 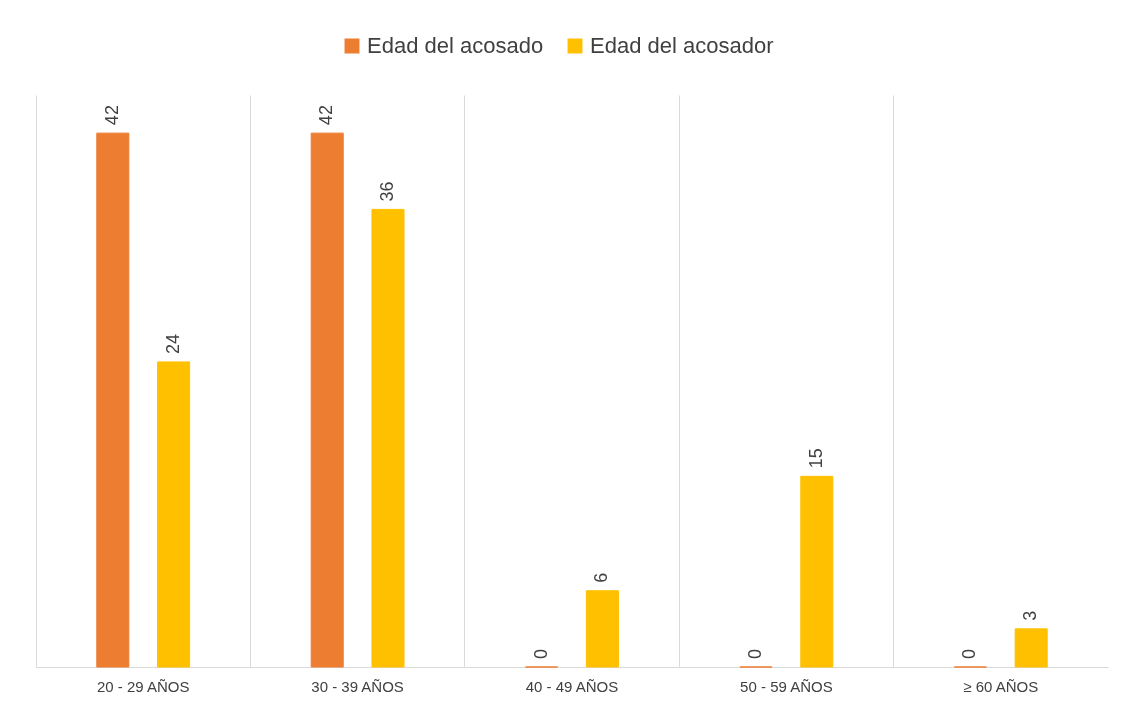 What do you see at coordinates (172, 343) in the screenshot?
I see `data-label: 24` at bounding box center [172, 343].